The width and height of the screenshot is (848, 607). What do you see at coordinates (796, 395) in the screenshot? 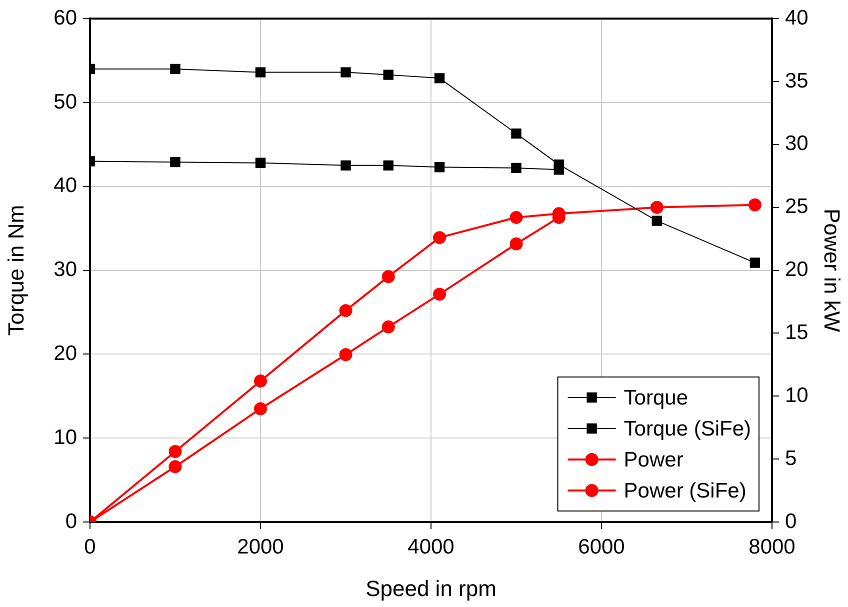
I see `y2-tick-label: 10` at bounding box center [796, 395].